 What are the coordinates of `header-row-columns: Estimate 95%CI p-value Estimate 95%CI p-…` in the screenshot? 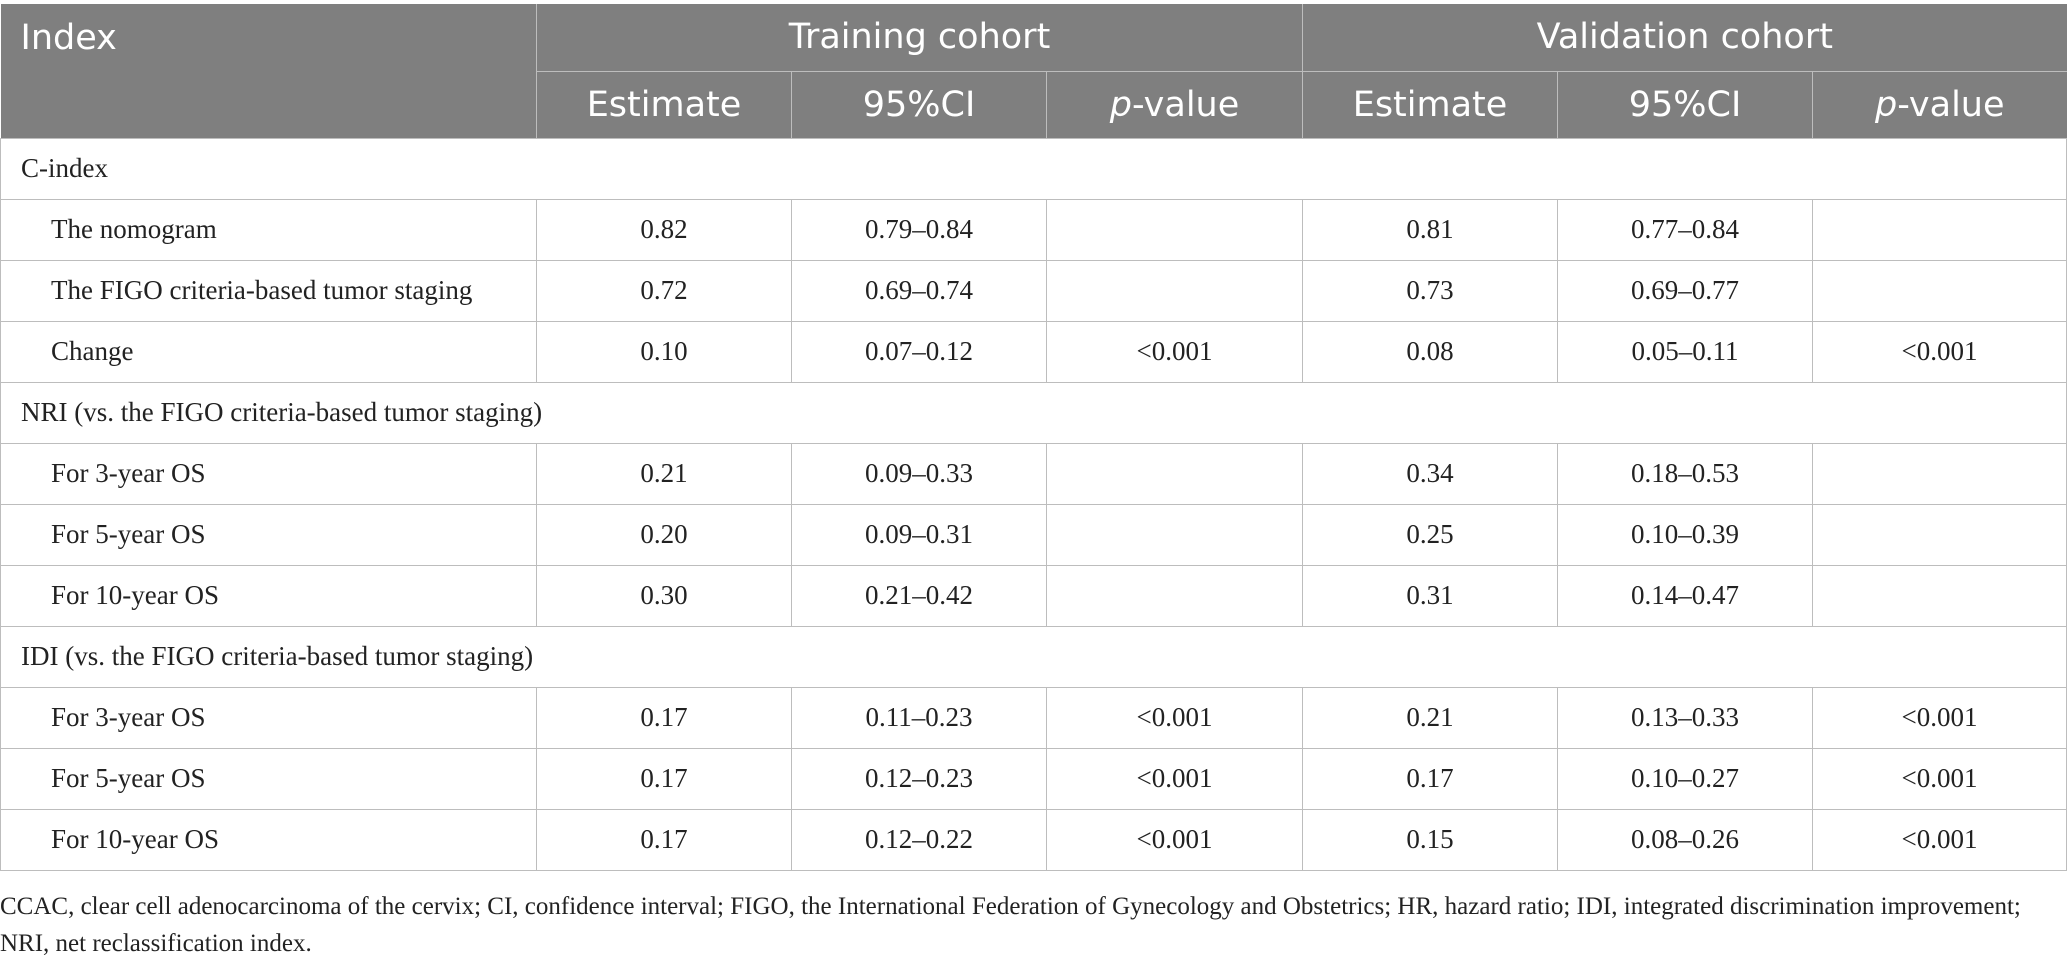 It's located at (1034, 105).